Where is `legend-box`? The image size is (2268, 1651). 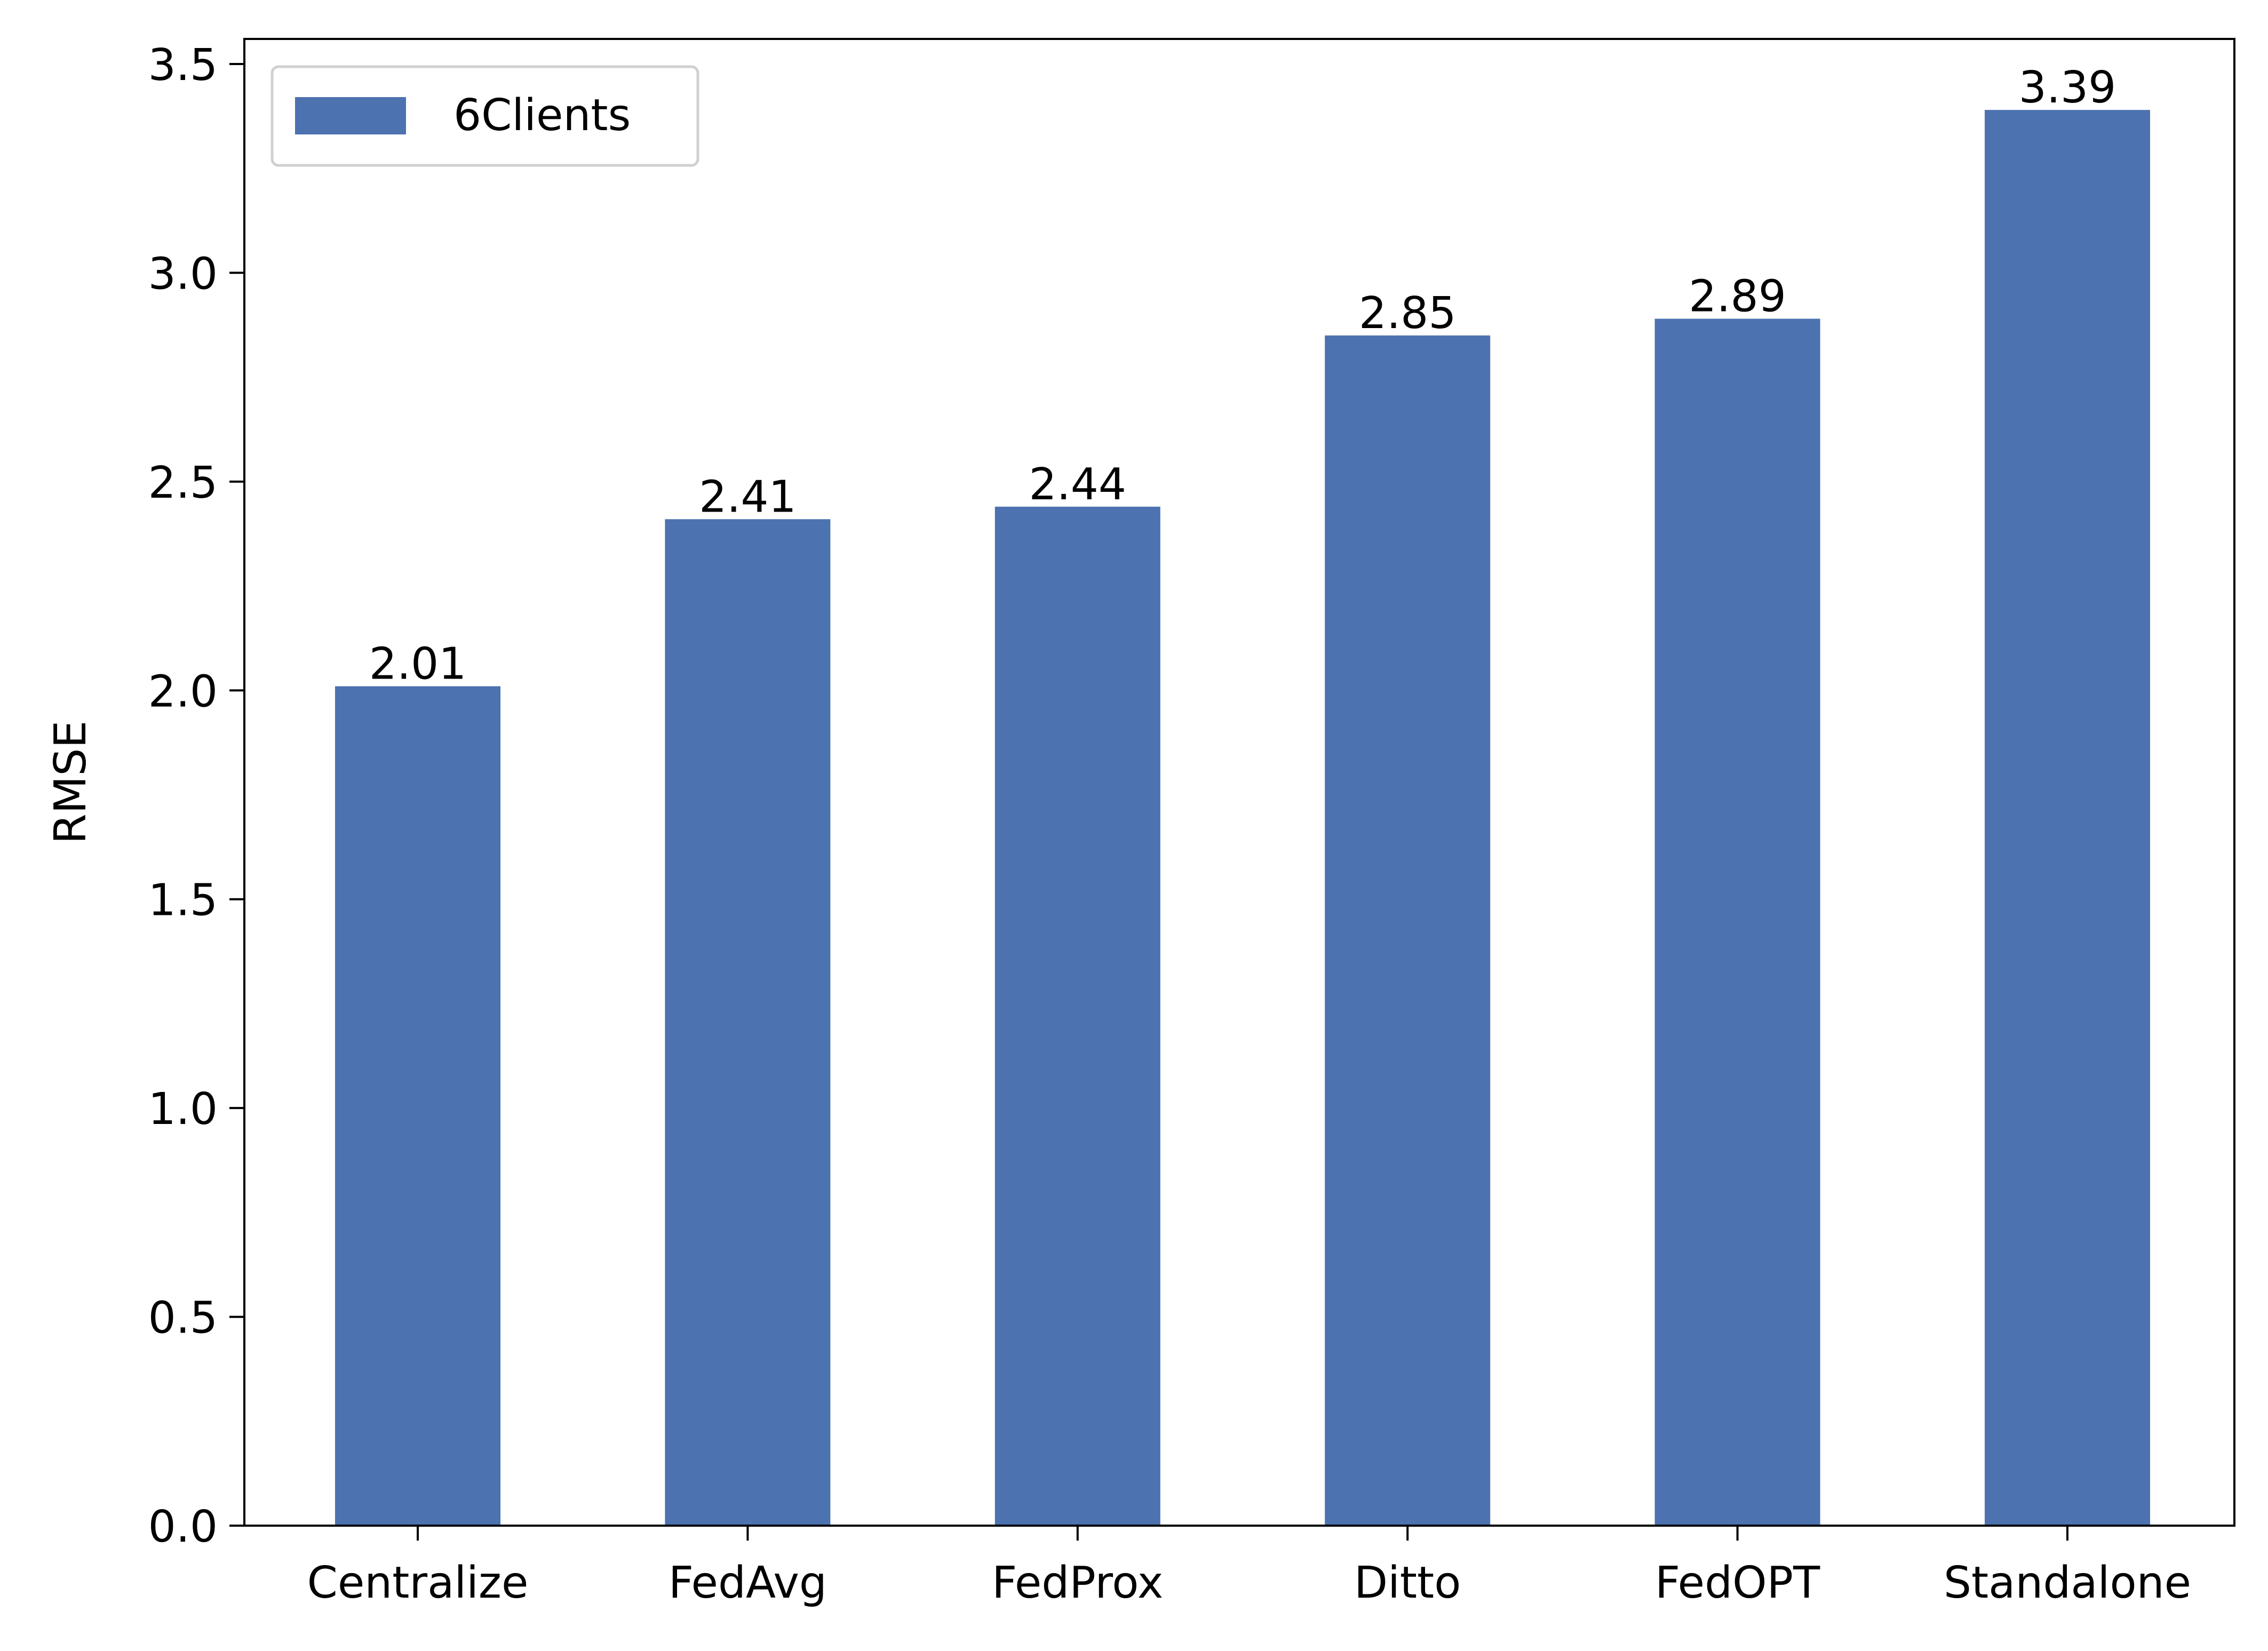 legend-box is located at coordinates (484, 116).